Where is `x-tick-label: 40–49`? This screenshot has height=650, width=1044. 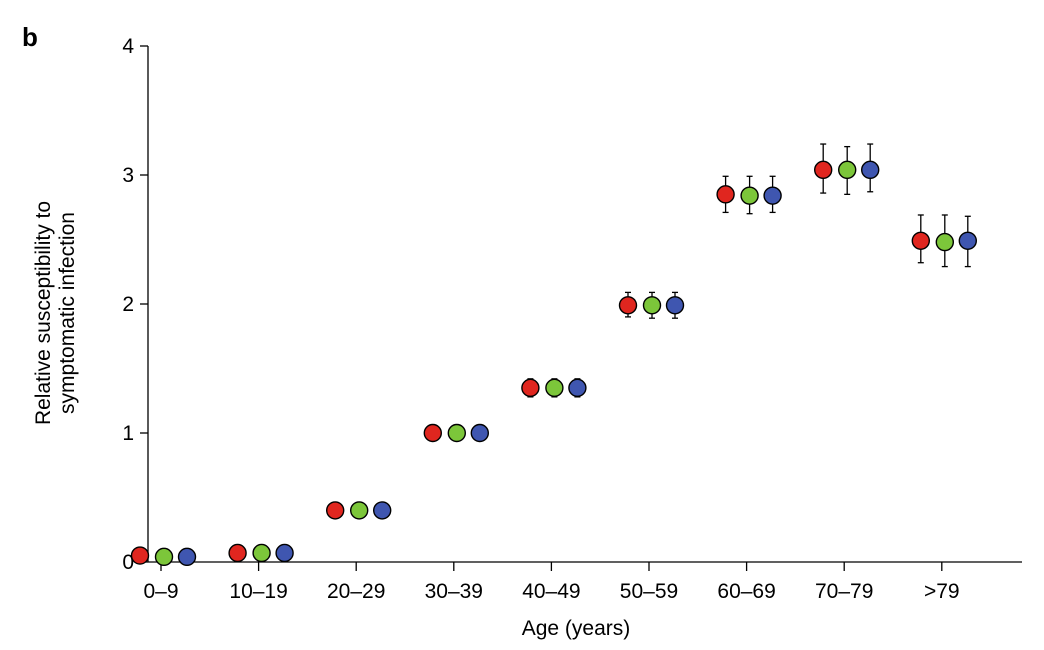 x-tick-label: 40–49 is located at coordinates (551, 591).